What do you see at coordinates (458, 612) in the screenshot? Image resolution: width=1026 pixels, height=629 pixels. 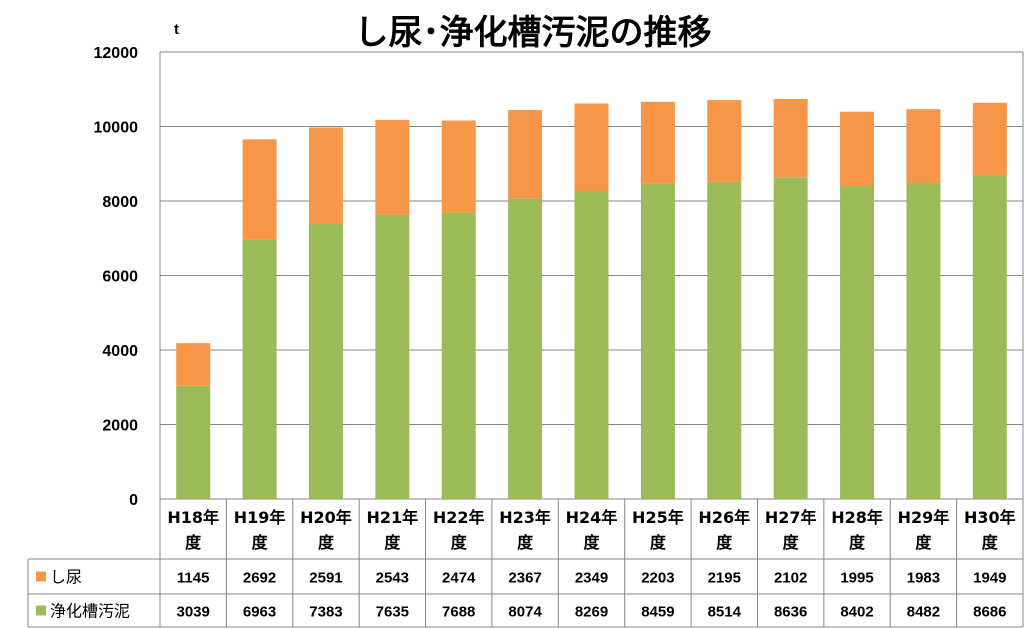 I see `data-label: 7688` at bounding box center [458, 612].